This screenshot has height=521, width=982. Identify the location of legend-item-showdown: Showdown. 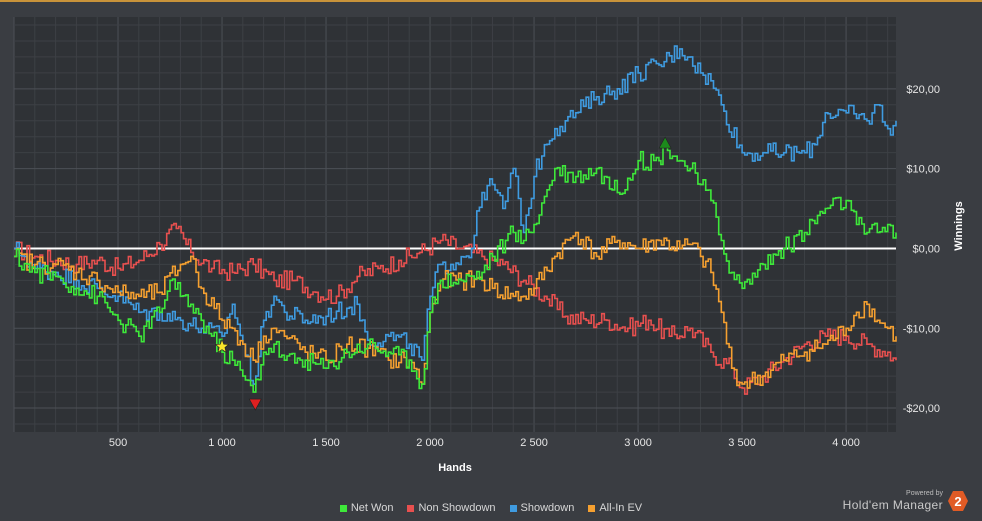
(542, 508).